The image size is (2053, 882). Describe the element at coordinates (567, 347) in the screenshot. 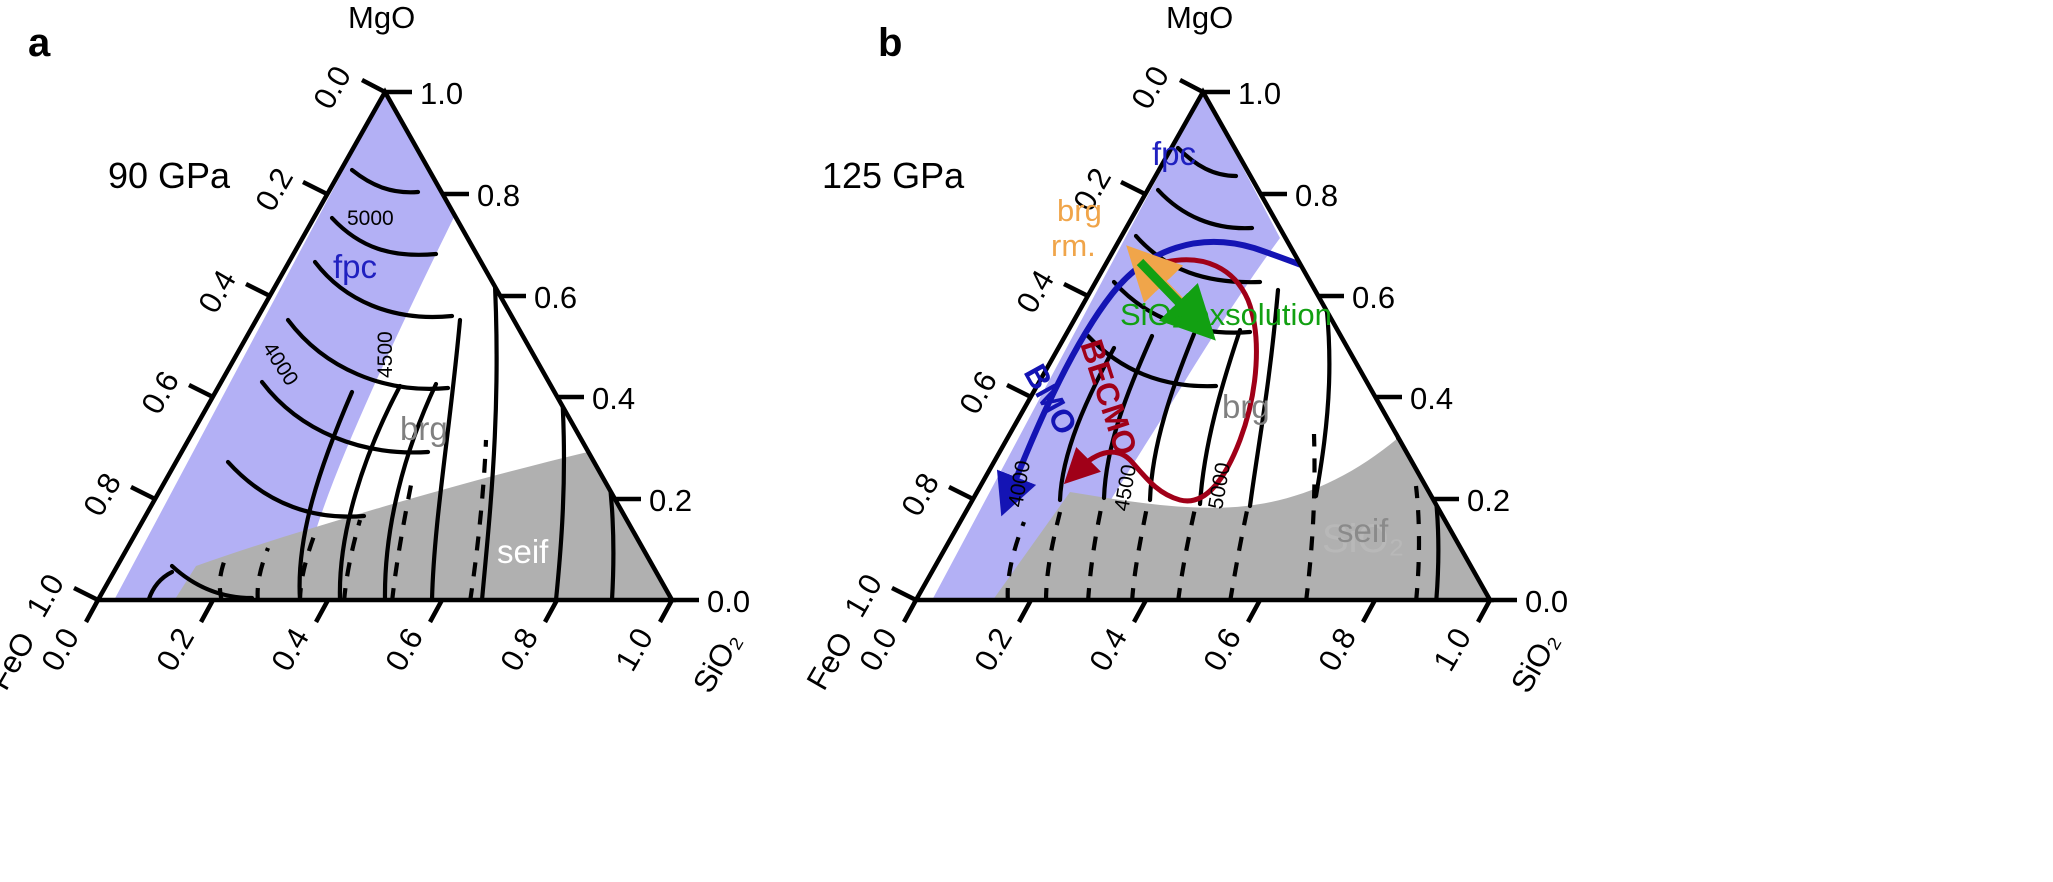

I see `panel-a-right-axis: 1.0 0.8 0.6 0.4 0.2 0.0` at that location.